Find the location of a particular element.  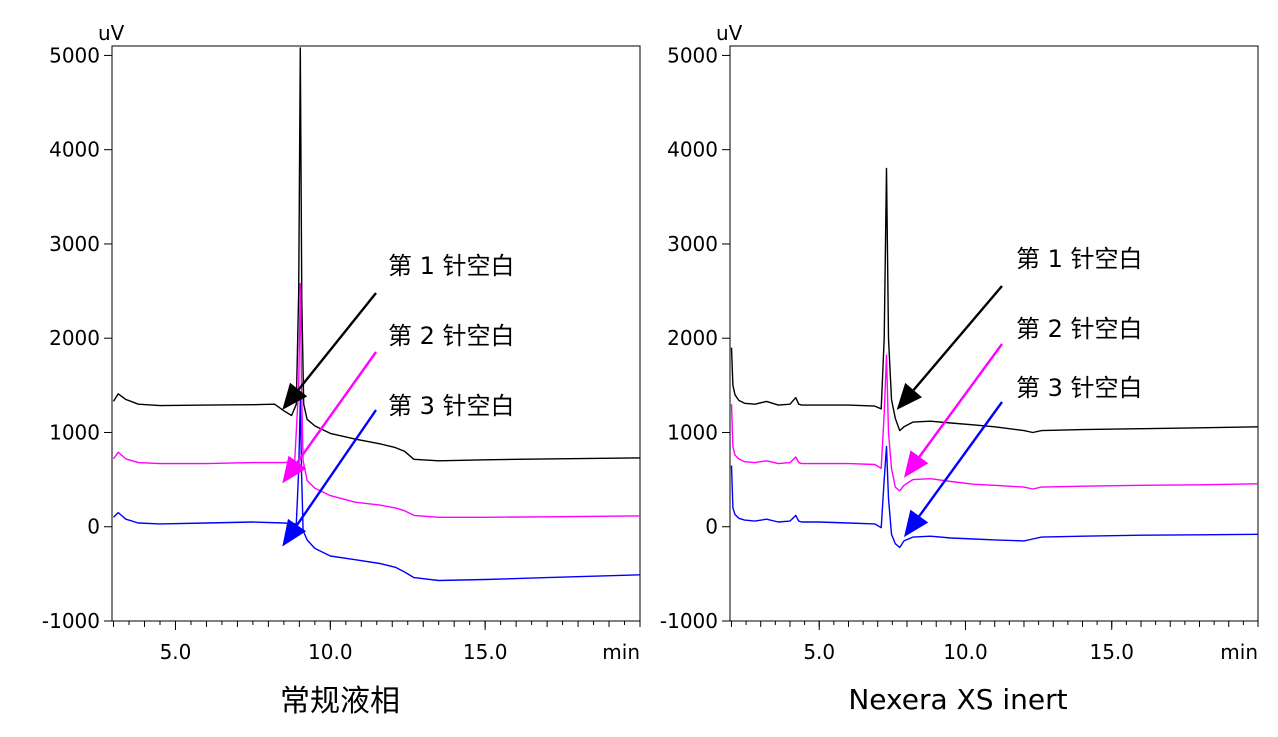

chart-title: Nexera XS inert is located at coordinates (957, 699).